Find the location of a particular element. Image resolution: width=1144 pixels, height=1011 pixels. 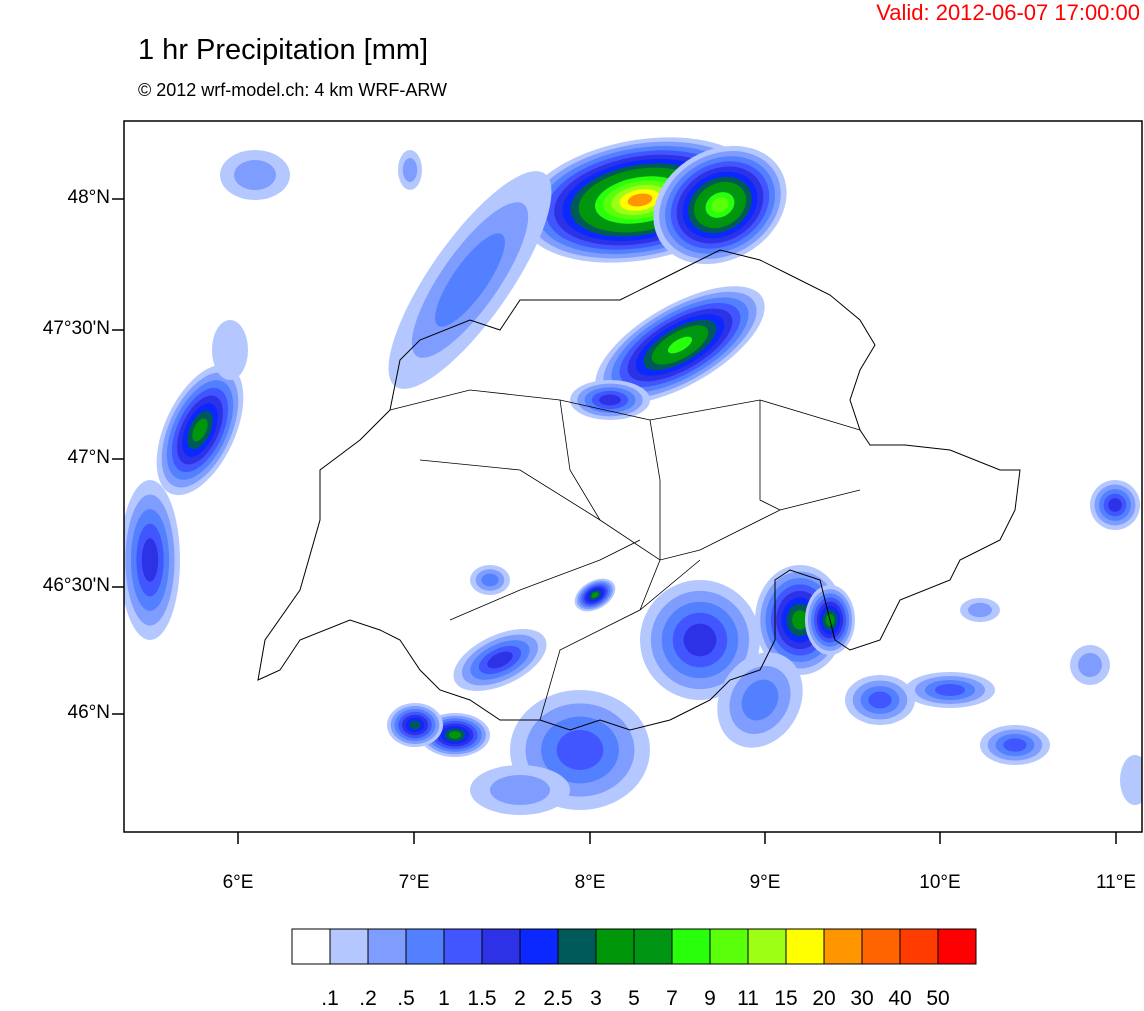

lon-tick-label: 7°E is located at coordinates (414, 882).